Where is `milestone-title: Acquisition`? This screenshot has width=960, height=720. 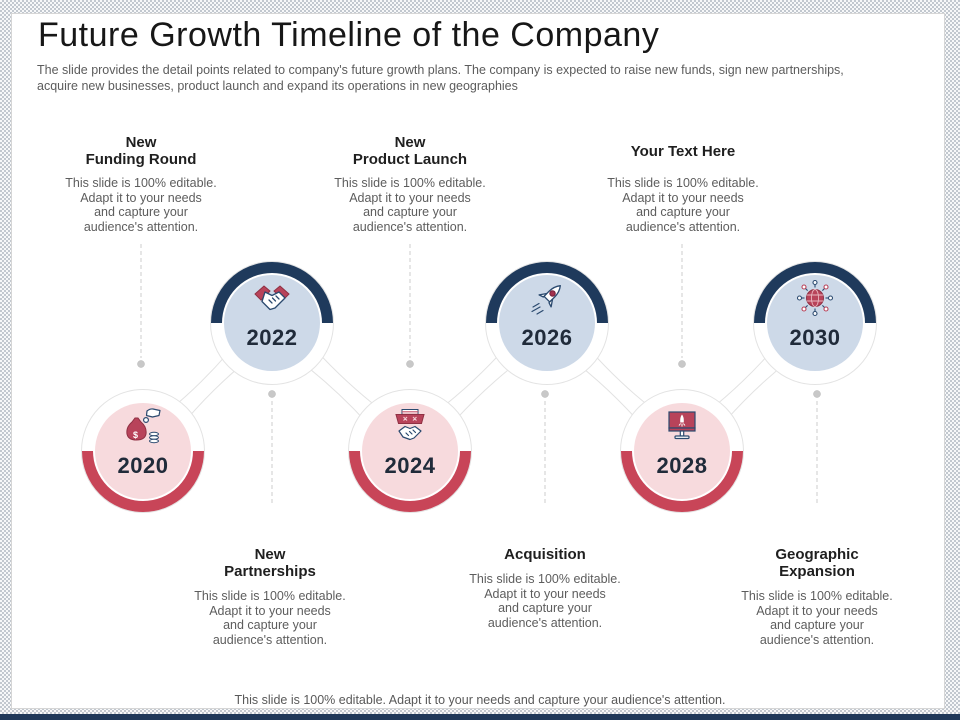
milestone-title: Acquisition is located at coordinates (545, 554).